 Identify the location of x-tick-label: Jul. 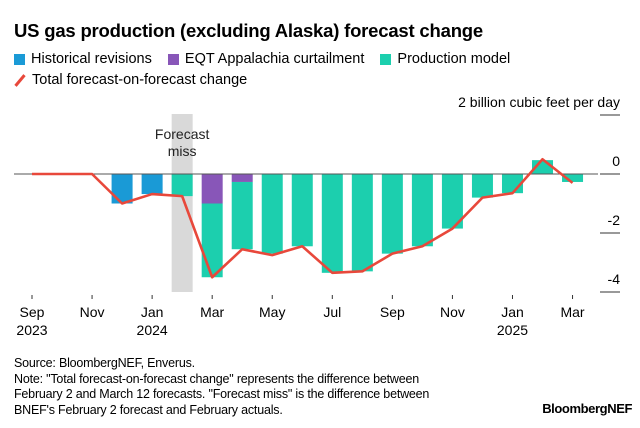
(332, 312).